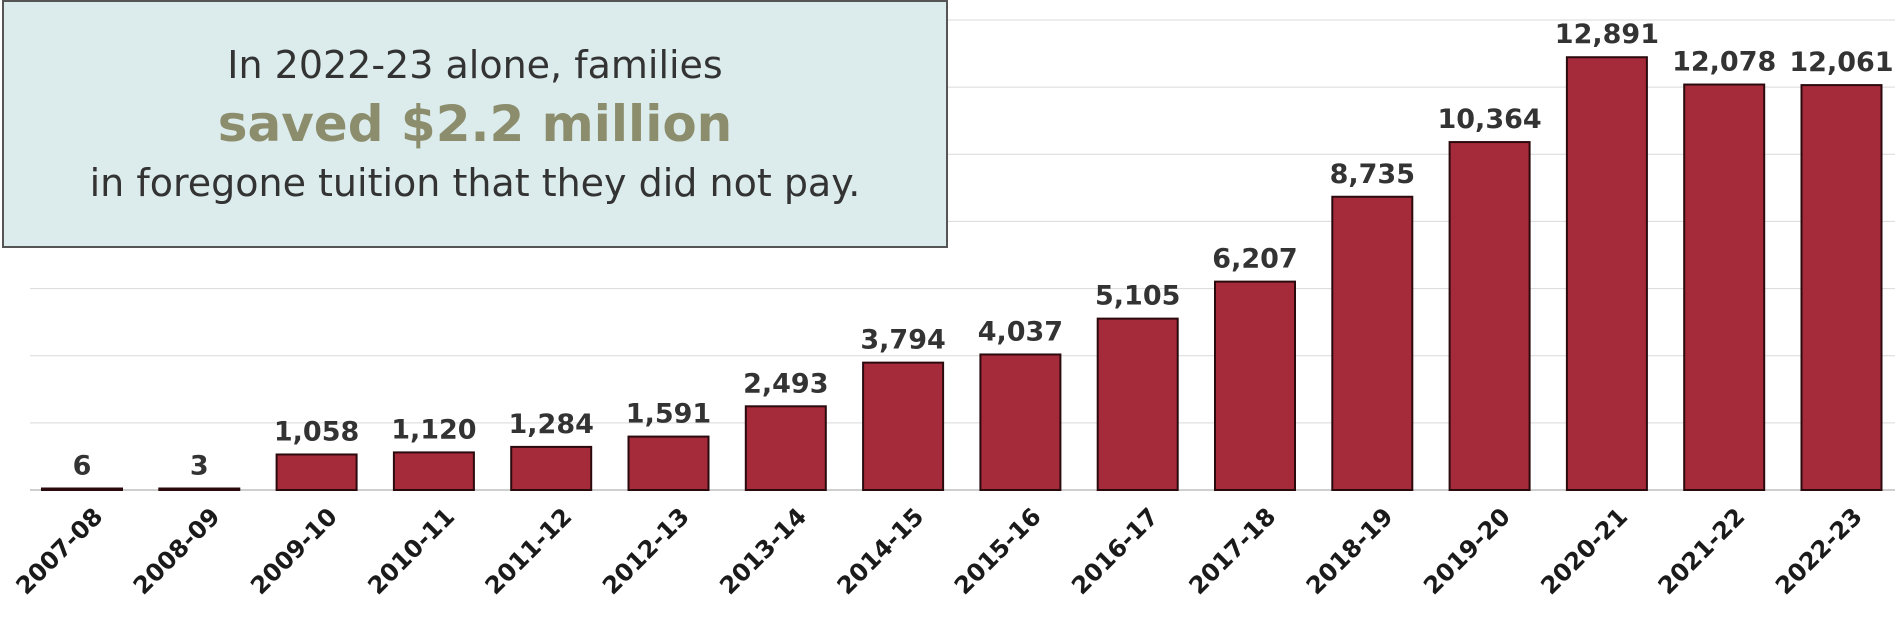 Image resolution: width=1895 pixels, height=632 pixels. I want to click on x-tick-2015-16: 2015-16, so click(998, 551).